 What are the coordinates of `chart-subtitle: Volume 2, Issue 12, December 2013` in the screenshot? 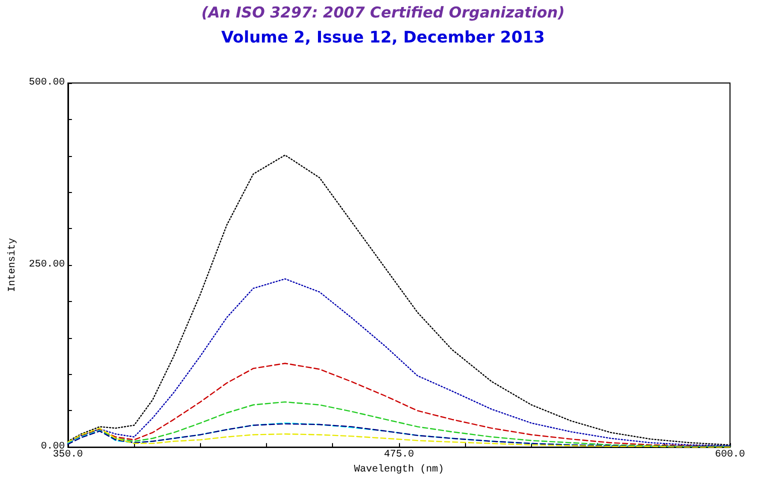 It's located at (383, 37).